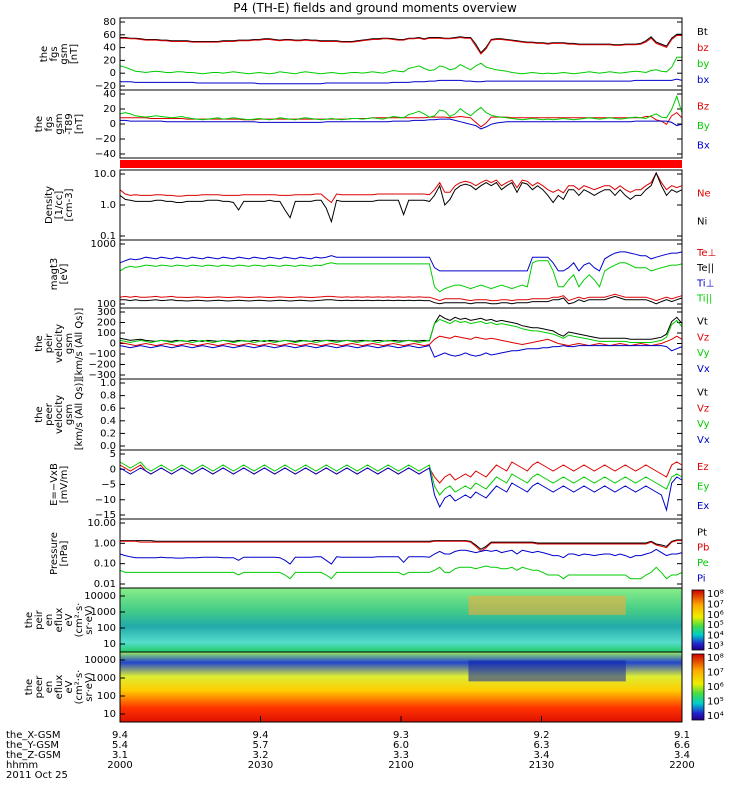  I want to click on series-Ex, so click(401, 489).